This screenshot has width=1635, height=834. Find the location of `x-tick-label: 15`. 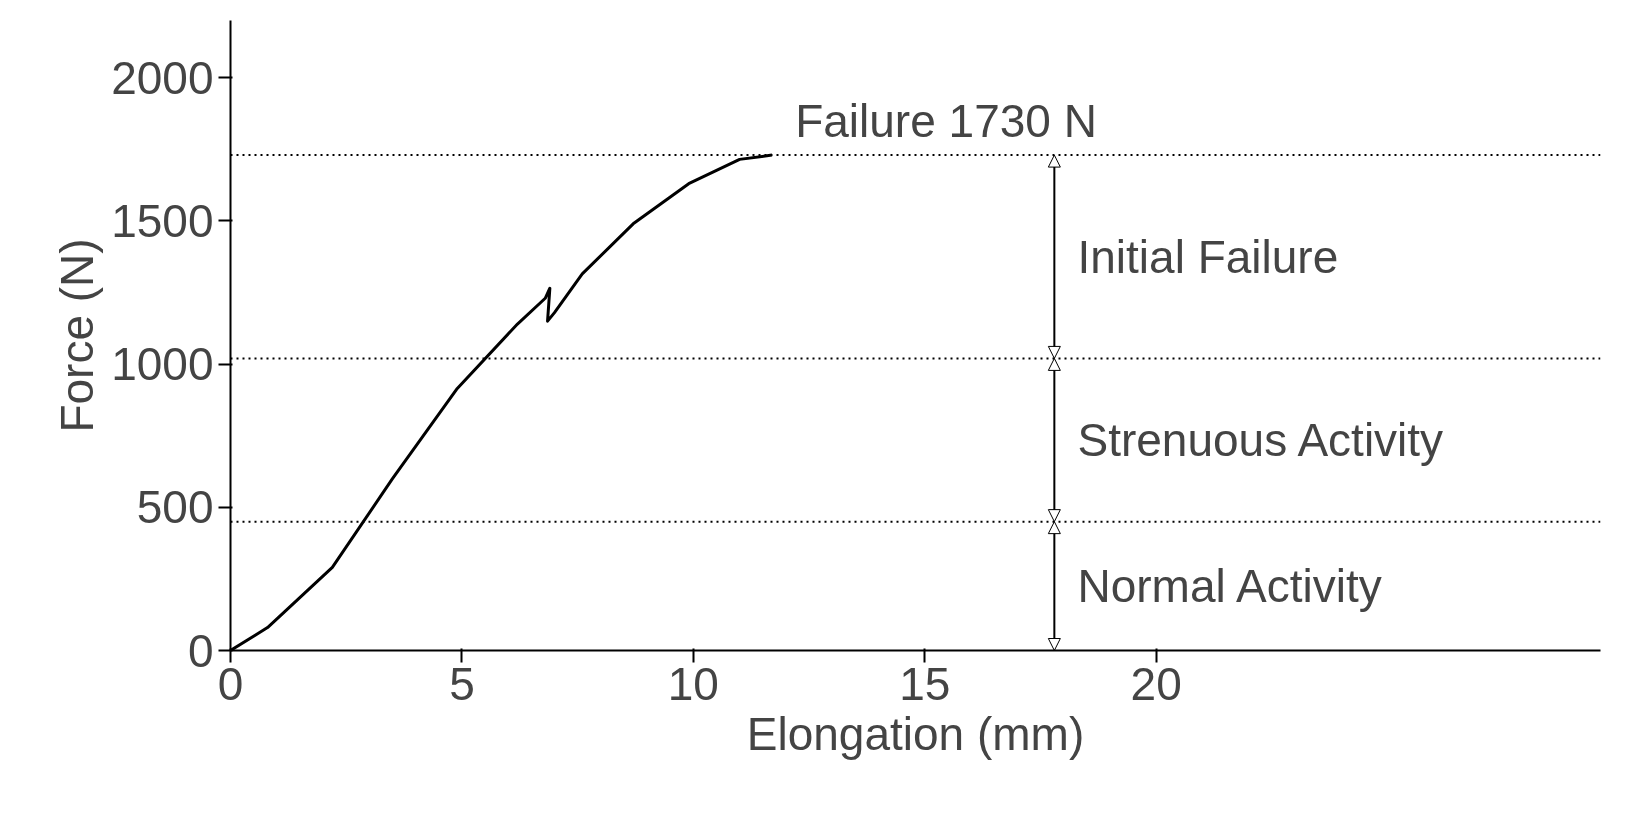

x-tick-label: 15 is located at coordinates (925, 683).